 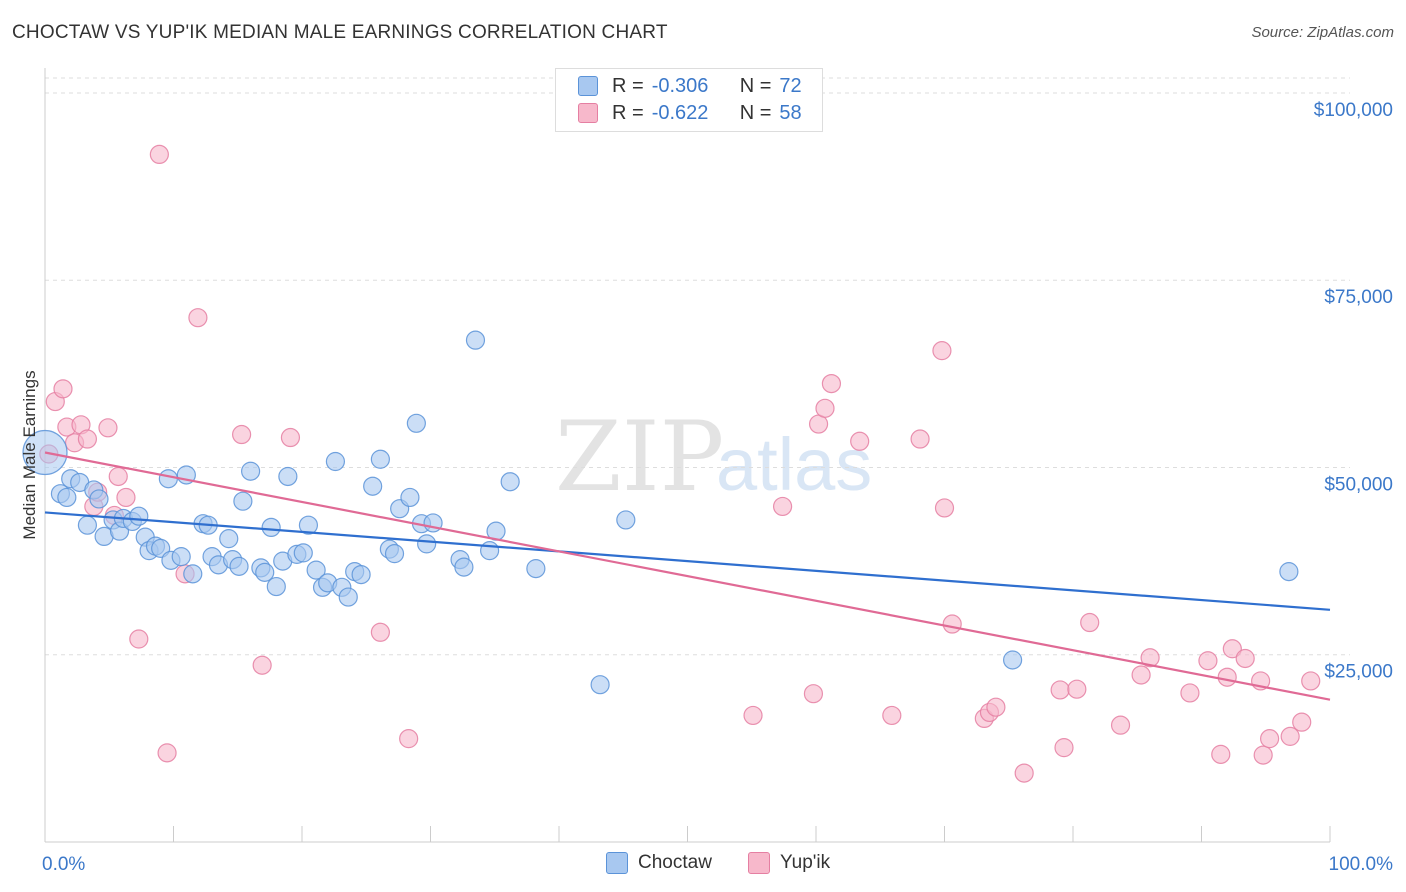 What do you see at coordinates (1358, 297) in the screenshot?
I see `y-tick-label: $75,000` at bounding box center [1358, 297].